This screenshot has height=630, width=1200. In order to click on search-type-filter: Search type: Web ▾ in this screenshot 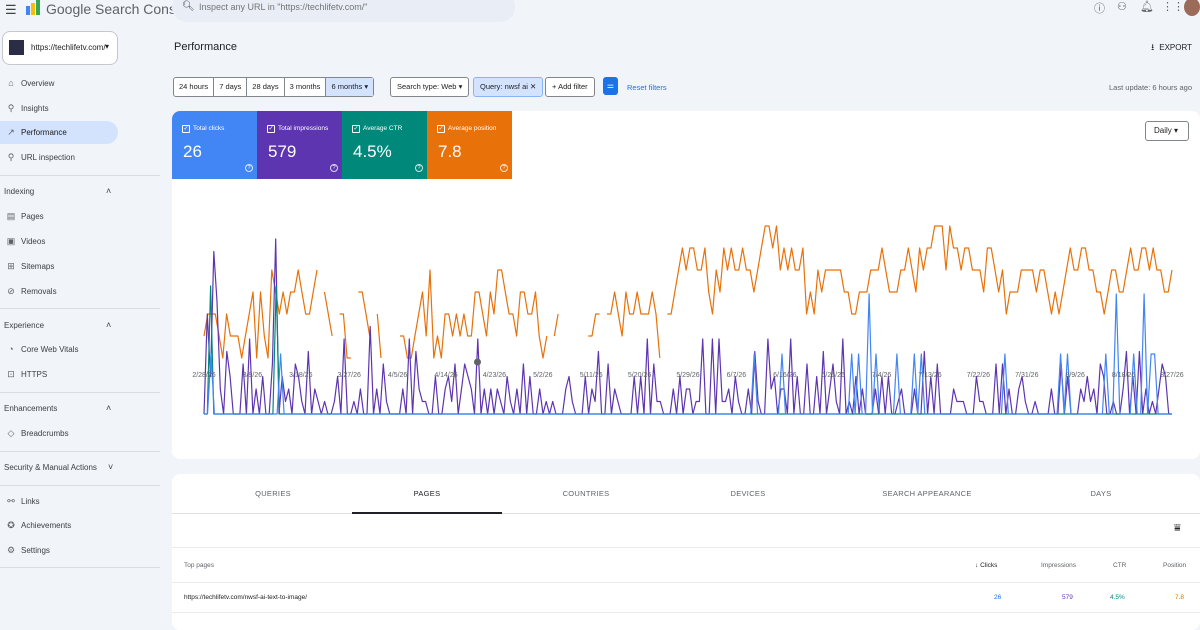, I will do `click(430, 87)`.